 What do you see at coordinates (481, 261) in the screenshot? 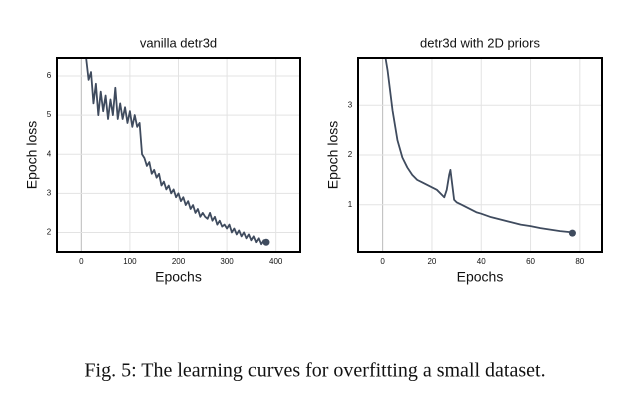
I see `x-tick-label: 40` at bounding box center [481, 261].